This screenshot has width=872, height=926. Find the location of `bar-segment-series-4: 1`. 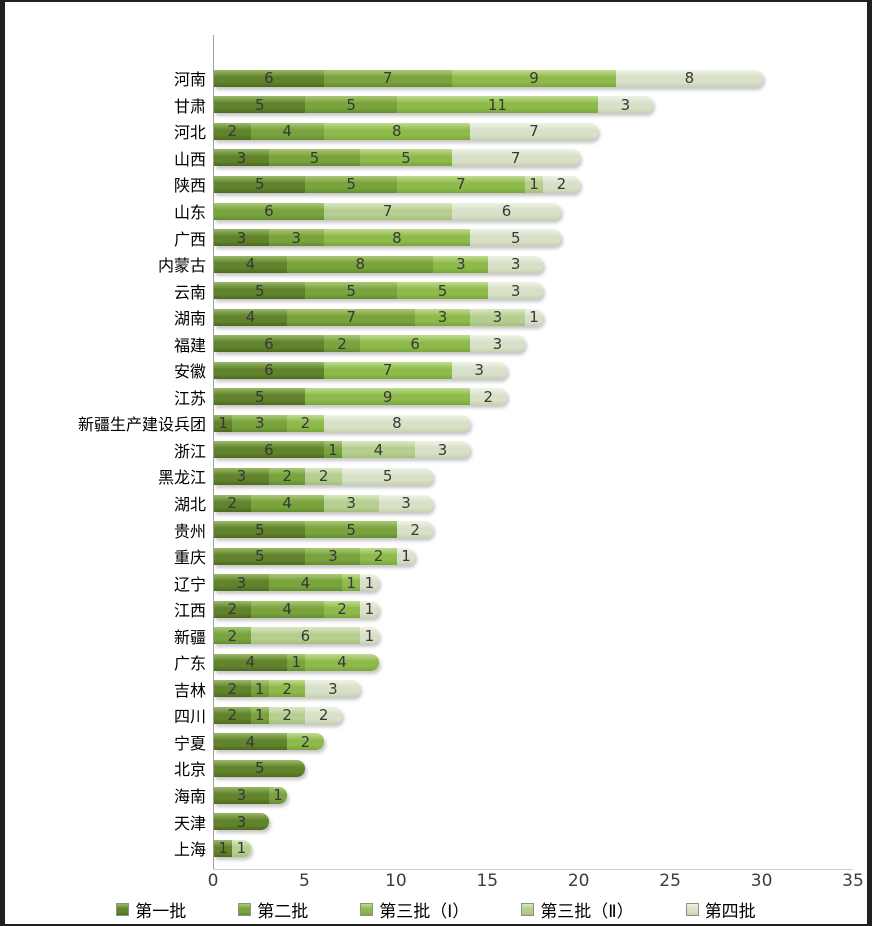

bar-segment-series-4: 1 is located at coordinates (534, 184).